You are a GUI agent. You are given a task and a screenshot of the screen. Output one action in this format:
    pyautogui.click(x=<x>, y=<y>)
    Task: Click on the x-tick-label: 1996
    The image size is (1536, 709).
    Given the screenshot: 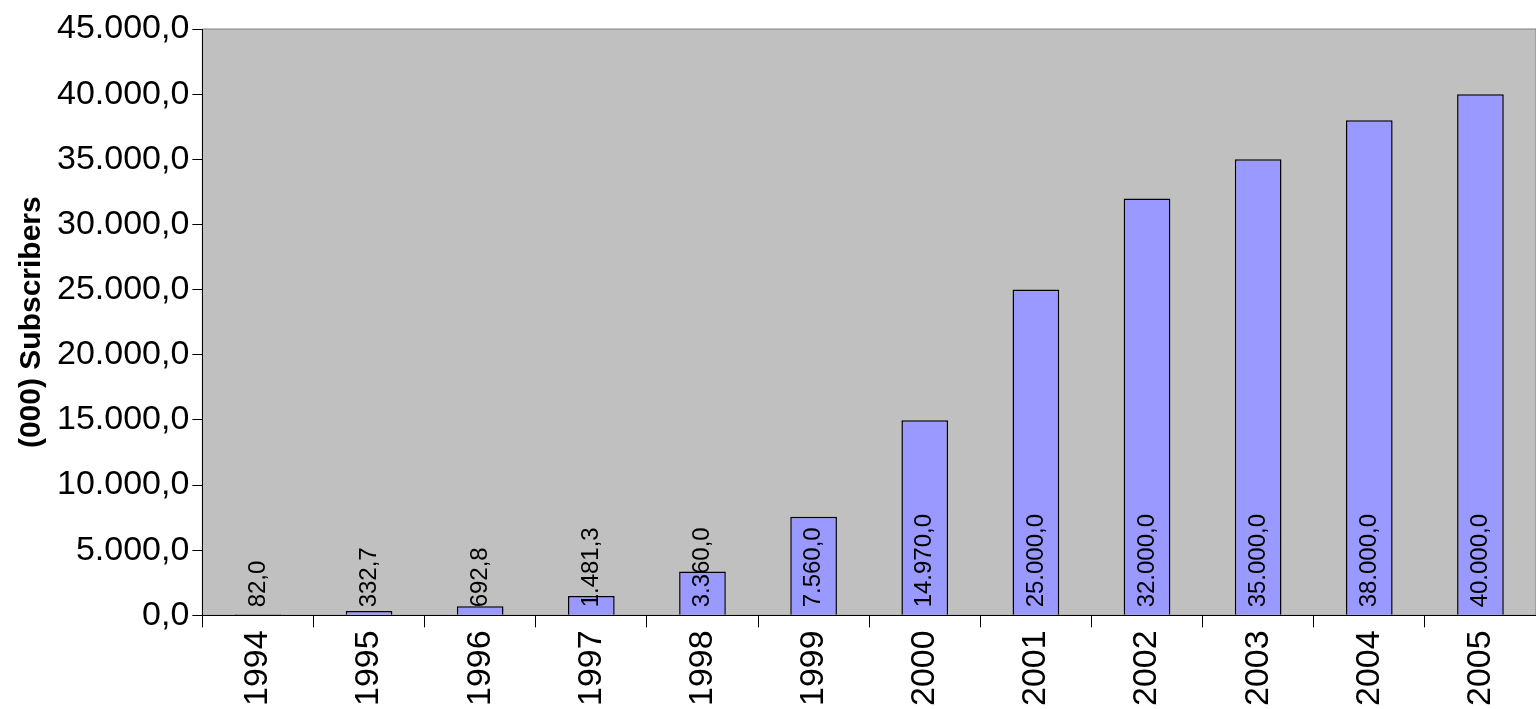 What is the action you would take?
    pyautogui.click(x=477, y=668)
    